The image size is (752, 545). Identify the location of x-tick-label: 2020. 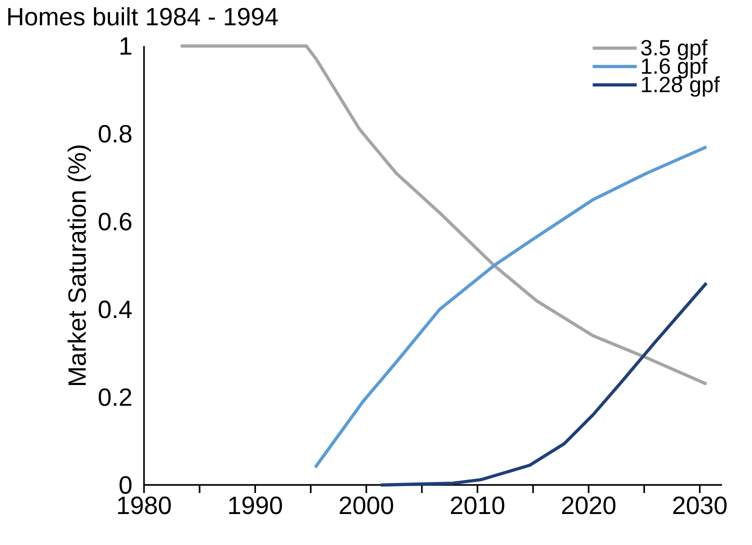
(589, 505).